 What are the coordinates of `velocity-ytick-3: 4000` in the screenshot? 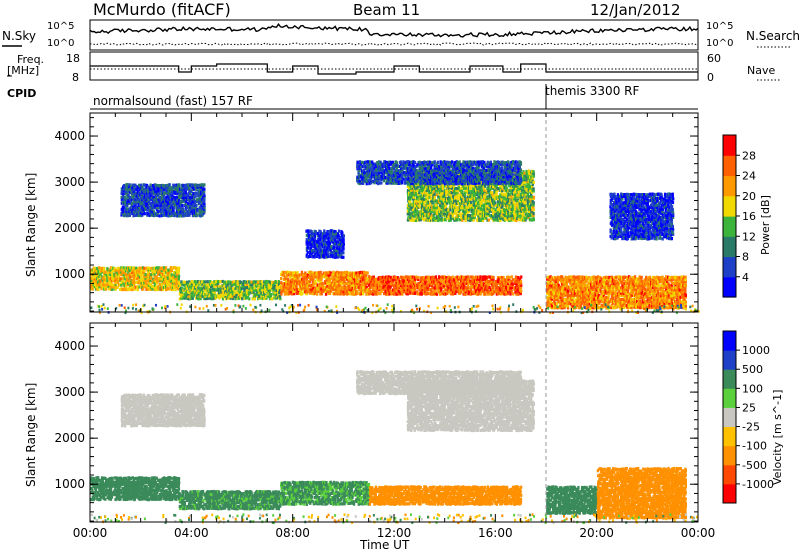 It's located at (69, 346).